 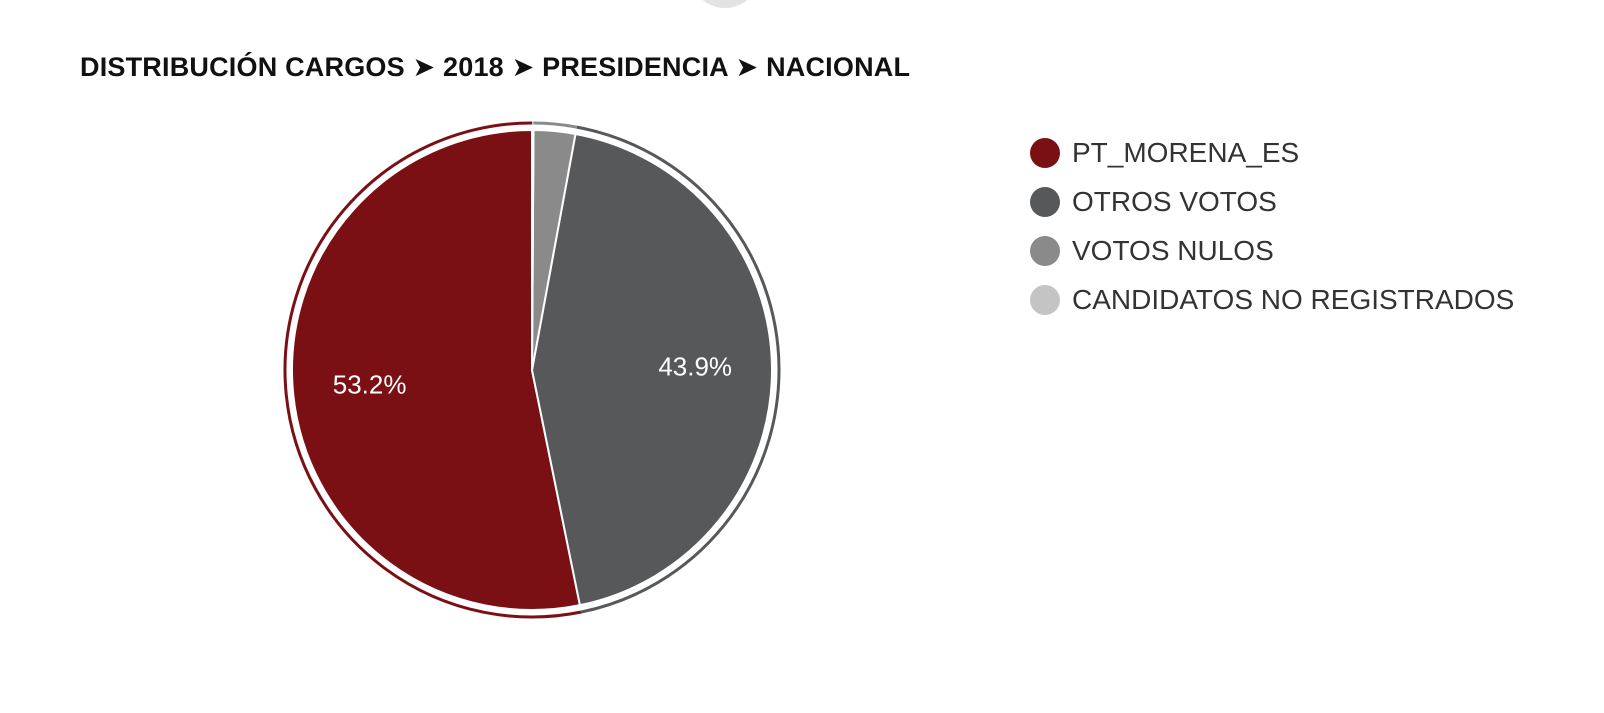 What do you see at coordinates (555, 125) in the screenshot?
I see `pie-slice-ring-votos-nulos` at bounding box center [555, 125].